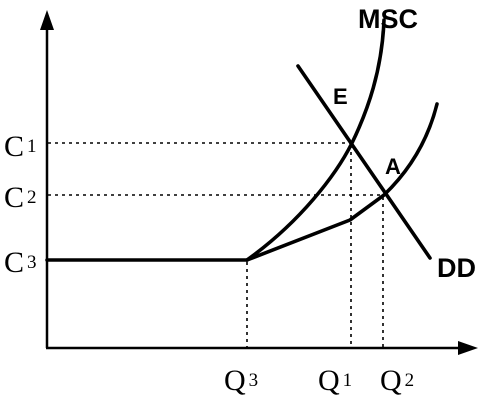 Image resolution: width=482 pixels, height=400 pixels. What do you see at coordinates (364, 162) in the screenshot?
I see `dd-demand-curve` at bounding box center [364, 162].